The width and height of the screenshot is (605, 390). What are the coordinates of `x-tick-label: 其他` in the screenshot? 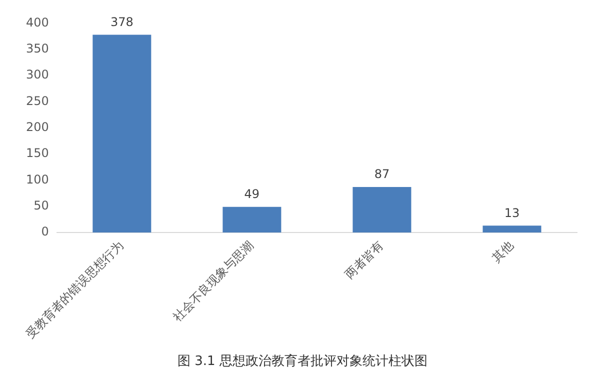 It's located at (502, 251).